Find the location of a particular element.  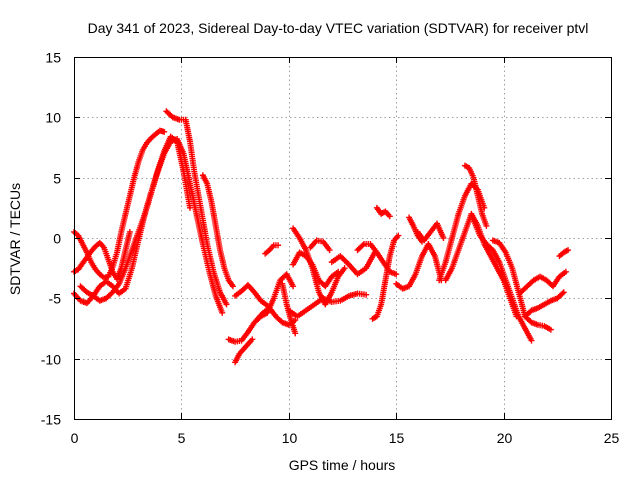

y-tick-label: 15 is located at coordinates (53, 58).